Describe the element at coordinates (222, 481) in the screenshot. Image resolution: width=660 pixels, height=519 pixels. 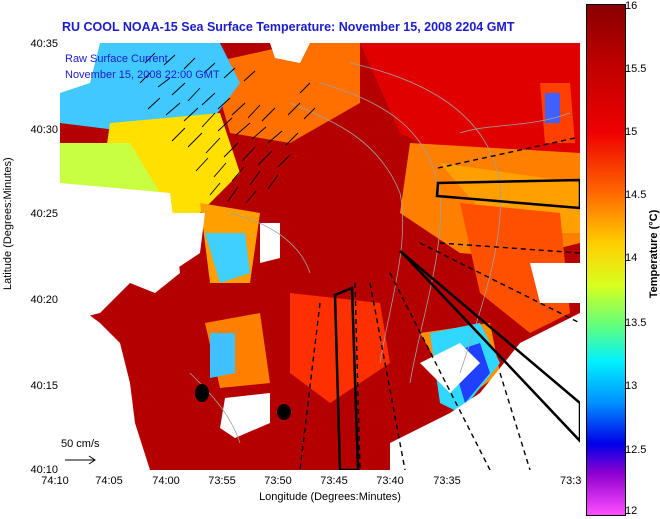
I see `x-tick-label: 73:55` at that location.